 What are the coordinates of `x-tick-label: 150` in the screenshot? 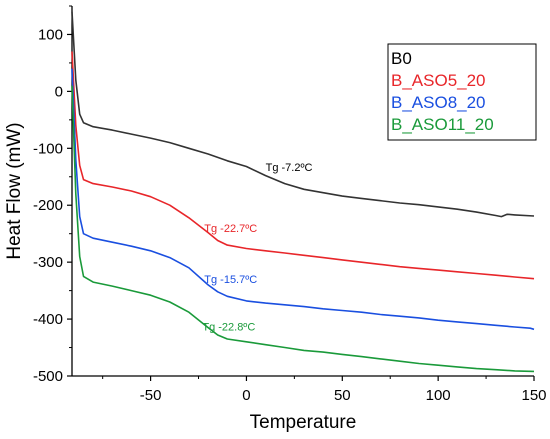 It's located at (533, 395).